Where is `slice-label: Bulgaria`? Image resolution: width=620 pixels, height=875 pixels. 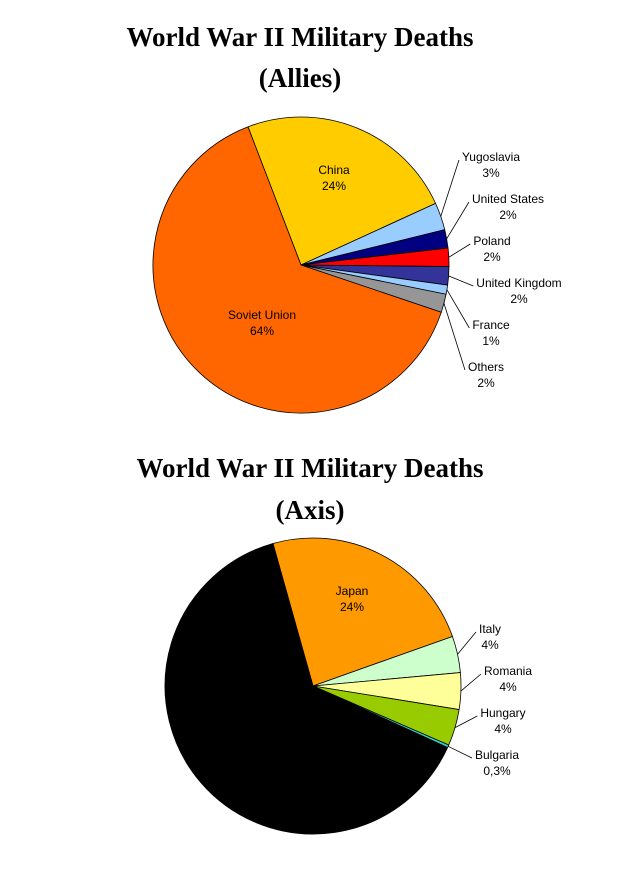 slice-label: Bulgaria is located at coordinates (497, 755).